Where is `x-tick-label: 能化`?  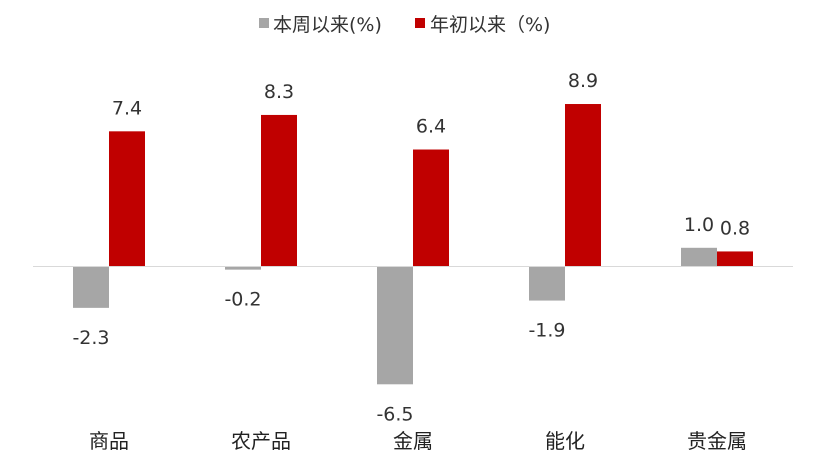 x-tick-label: 能化 is located at coordinates (565, 441).